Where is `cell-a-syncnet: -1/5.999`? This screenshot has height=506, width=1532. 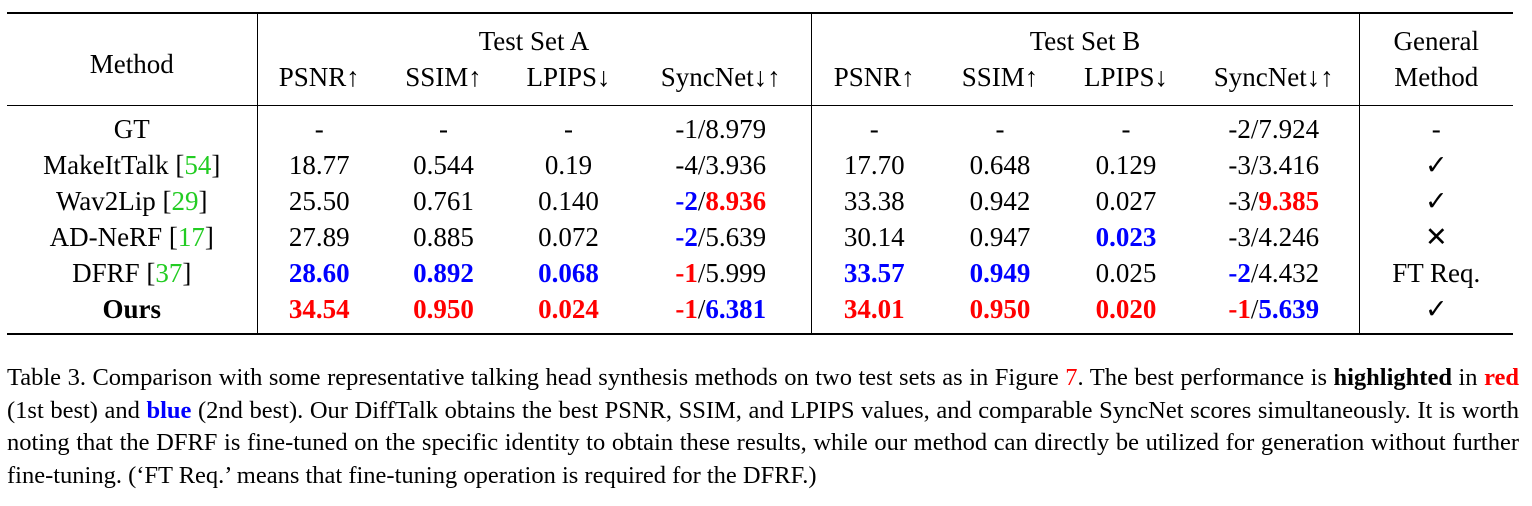
cell-a-syncnet: -1/5.999 is located at coordinates (721, 273).